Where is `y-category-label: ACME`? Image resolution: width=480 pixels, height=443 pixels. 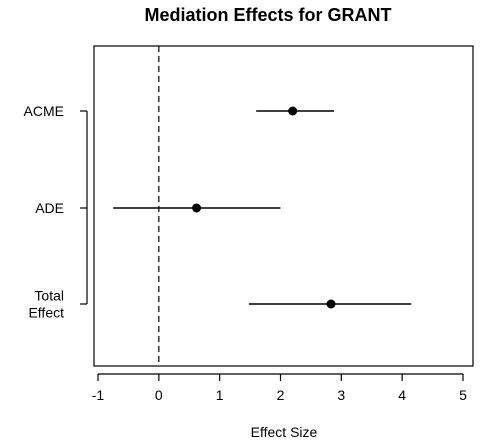 y-category-label: ACME is located at coordinates (44, 111).